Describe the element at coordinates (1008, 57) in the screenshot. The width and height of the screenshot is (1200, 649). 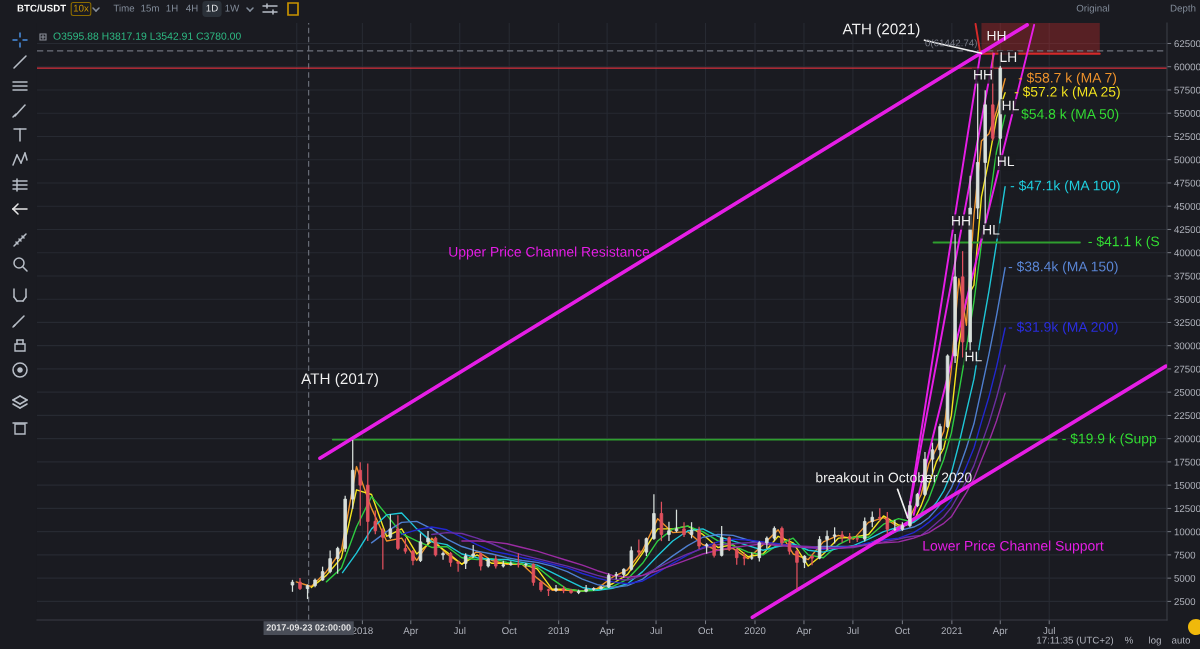
I see `annotation: LH` at that location.